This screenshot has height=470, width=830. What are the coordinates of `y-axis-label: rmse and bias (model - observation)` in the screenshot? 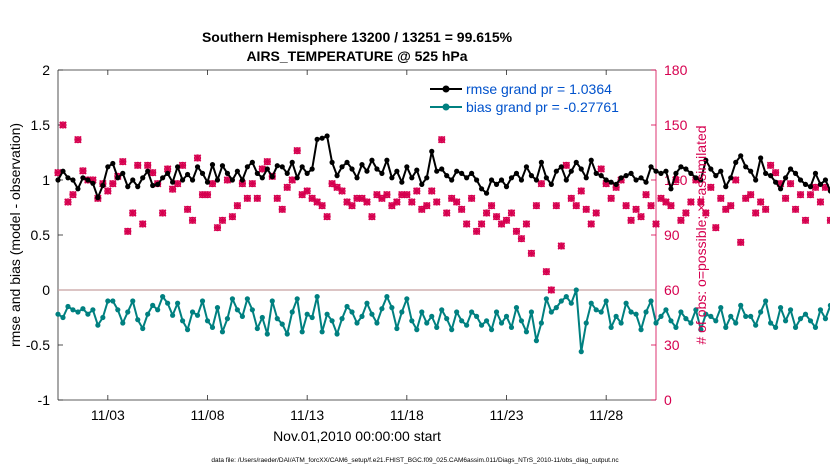 It's located at (15, 235).